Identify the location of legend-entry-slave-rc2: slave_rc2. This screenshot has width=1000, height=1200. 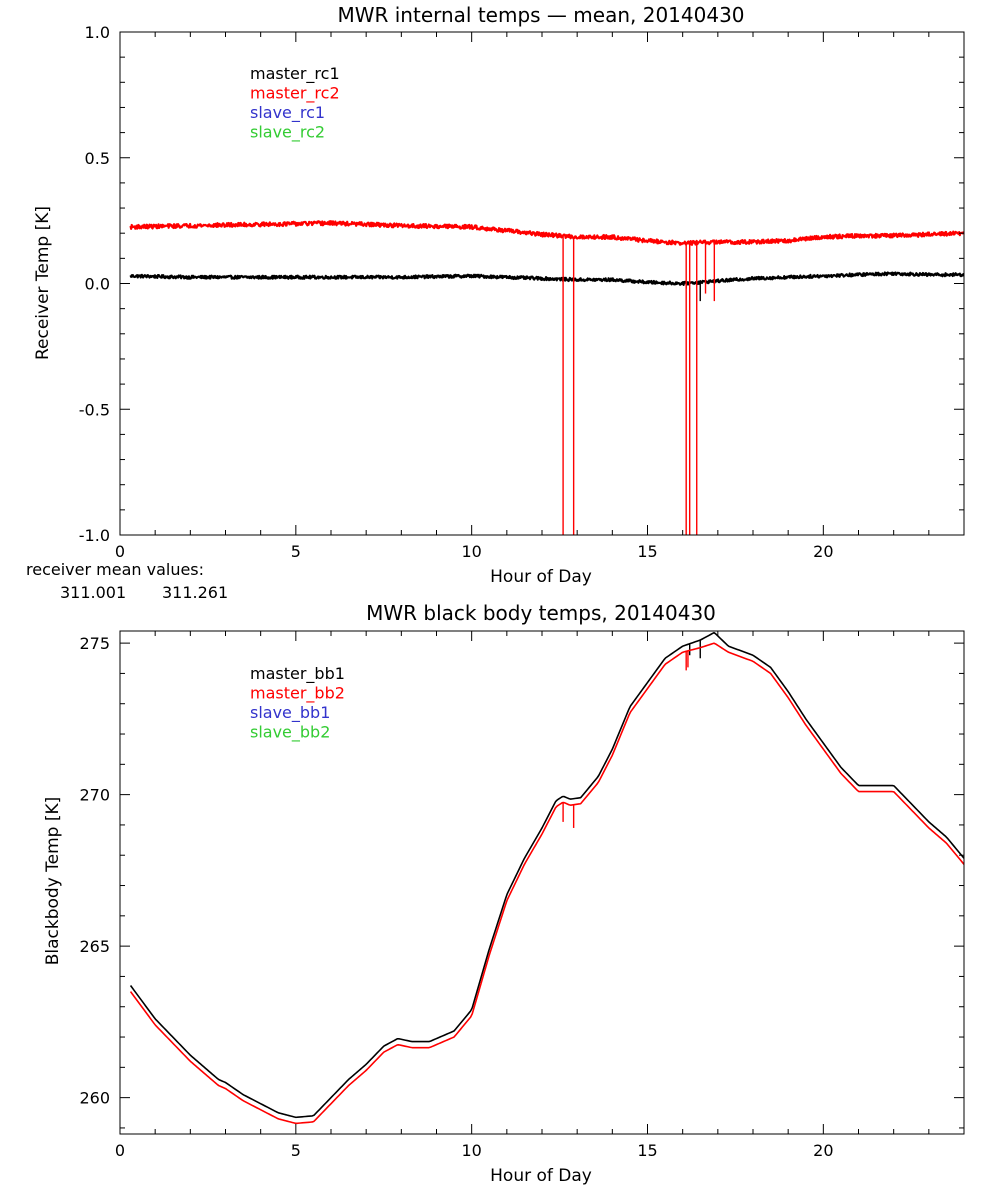
(287, 133).